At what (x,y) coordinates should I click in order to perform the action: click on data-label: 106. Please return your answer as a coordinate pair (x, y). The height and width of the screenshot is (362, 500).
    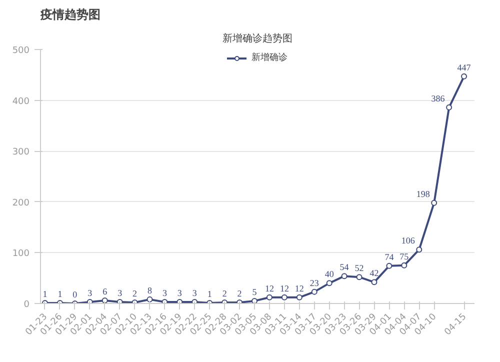
    Looking at the image, I should click on (408, 241).